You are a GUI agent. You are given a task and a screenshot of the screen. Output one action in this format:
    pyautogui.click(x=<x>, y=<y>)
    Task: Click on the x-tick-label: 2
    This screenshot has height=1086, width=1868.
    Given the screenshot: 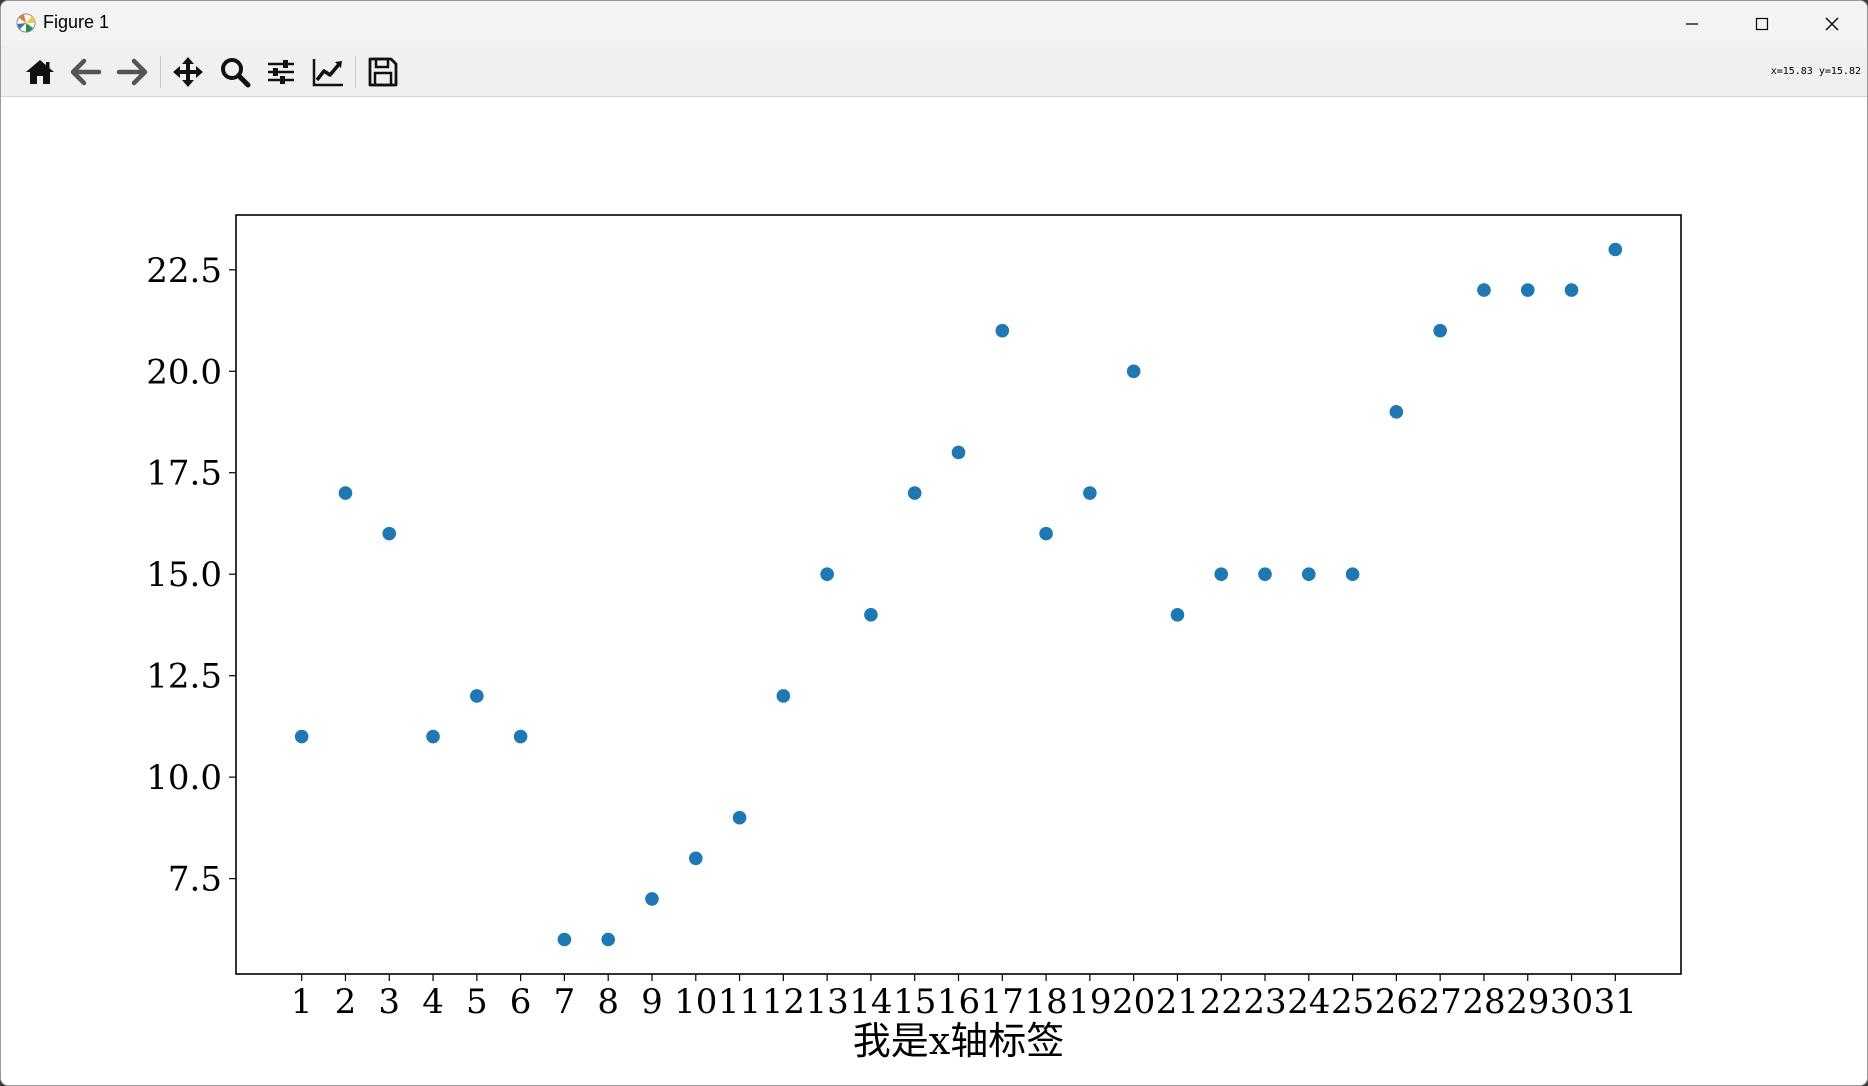 What is the action you would take?
    pyautogui.click(x=346, y=1002)
    